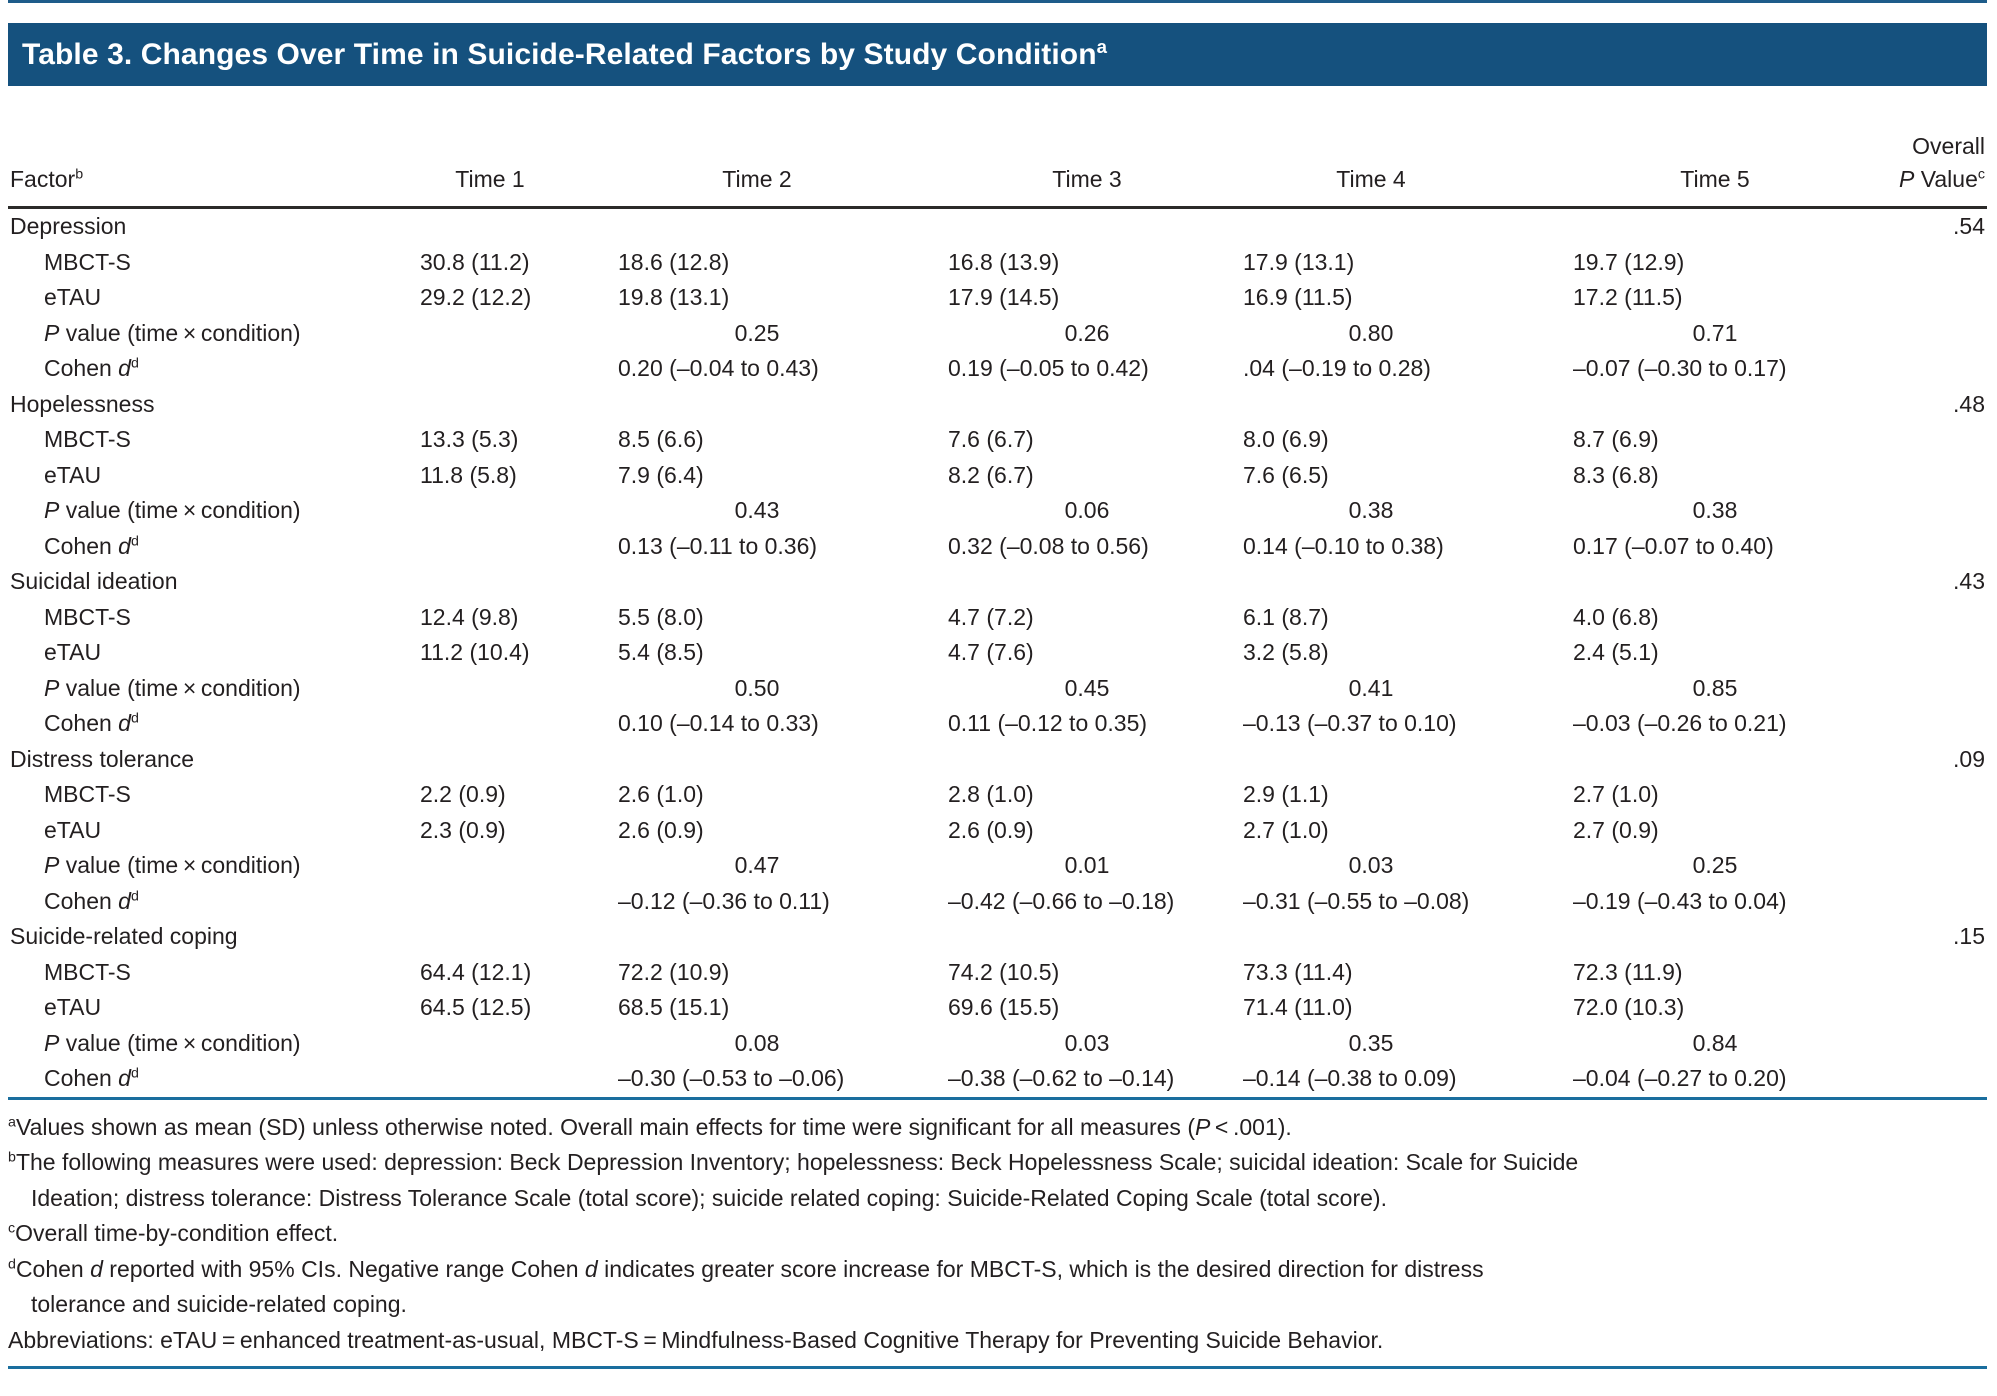  What do you see at coordinates (1095, 689) in the screenshot?
I see `time-cell: 0.45` at bounding box center [1095, 689].